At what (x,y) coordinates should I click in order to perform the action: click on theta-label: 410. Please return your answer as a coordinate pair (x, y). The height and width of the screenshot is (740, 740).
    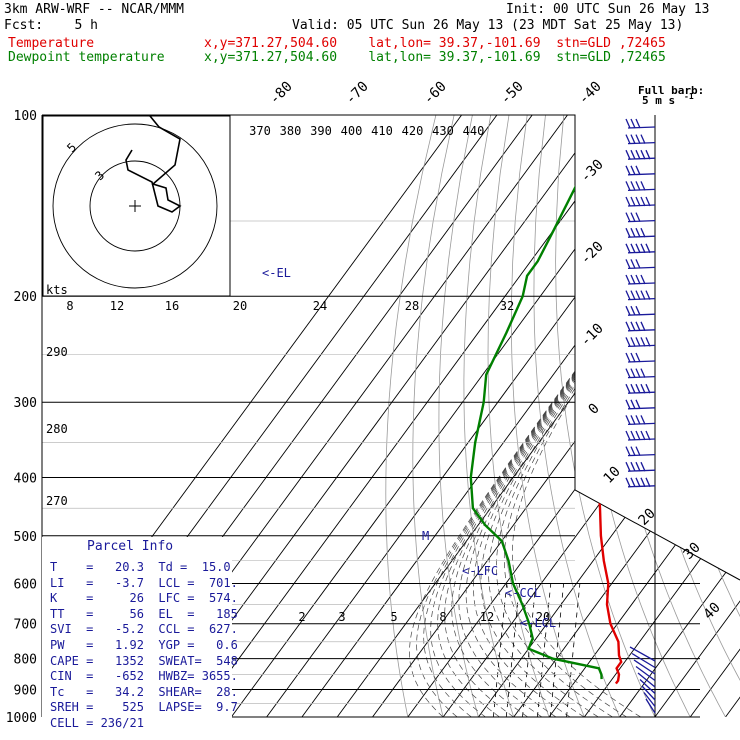
    Looking at the image, I should click on (382, 131).